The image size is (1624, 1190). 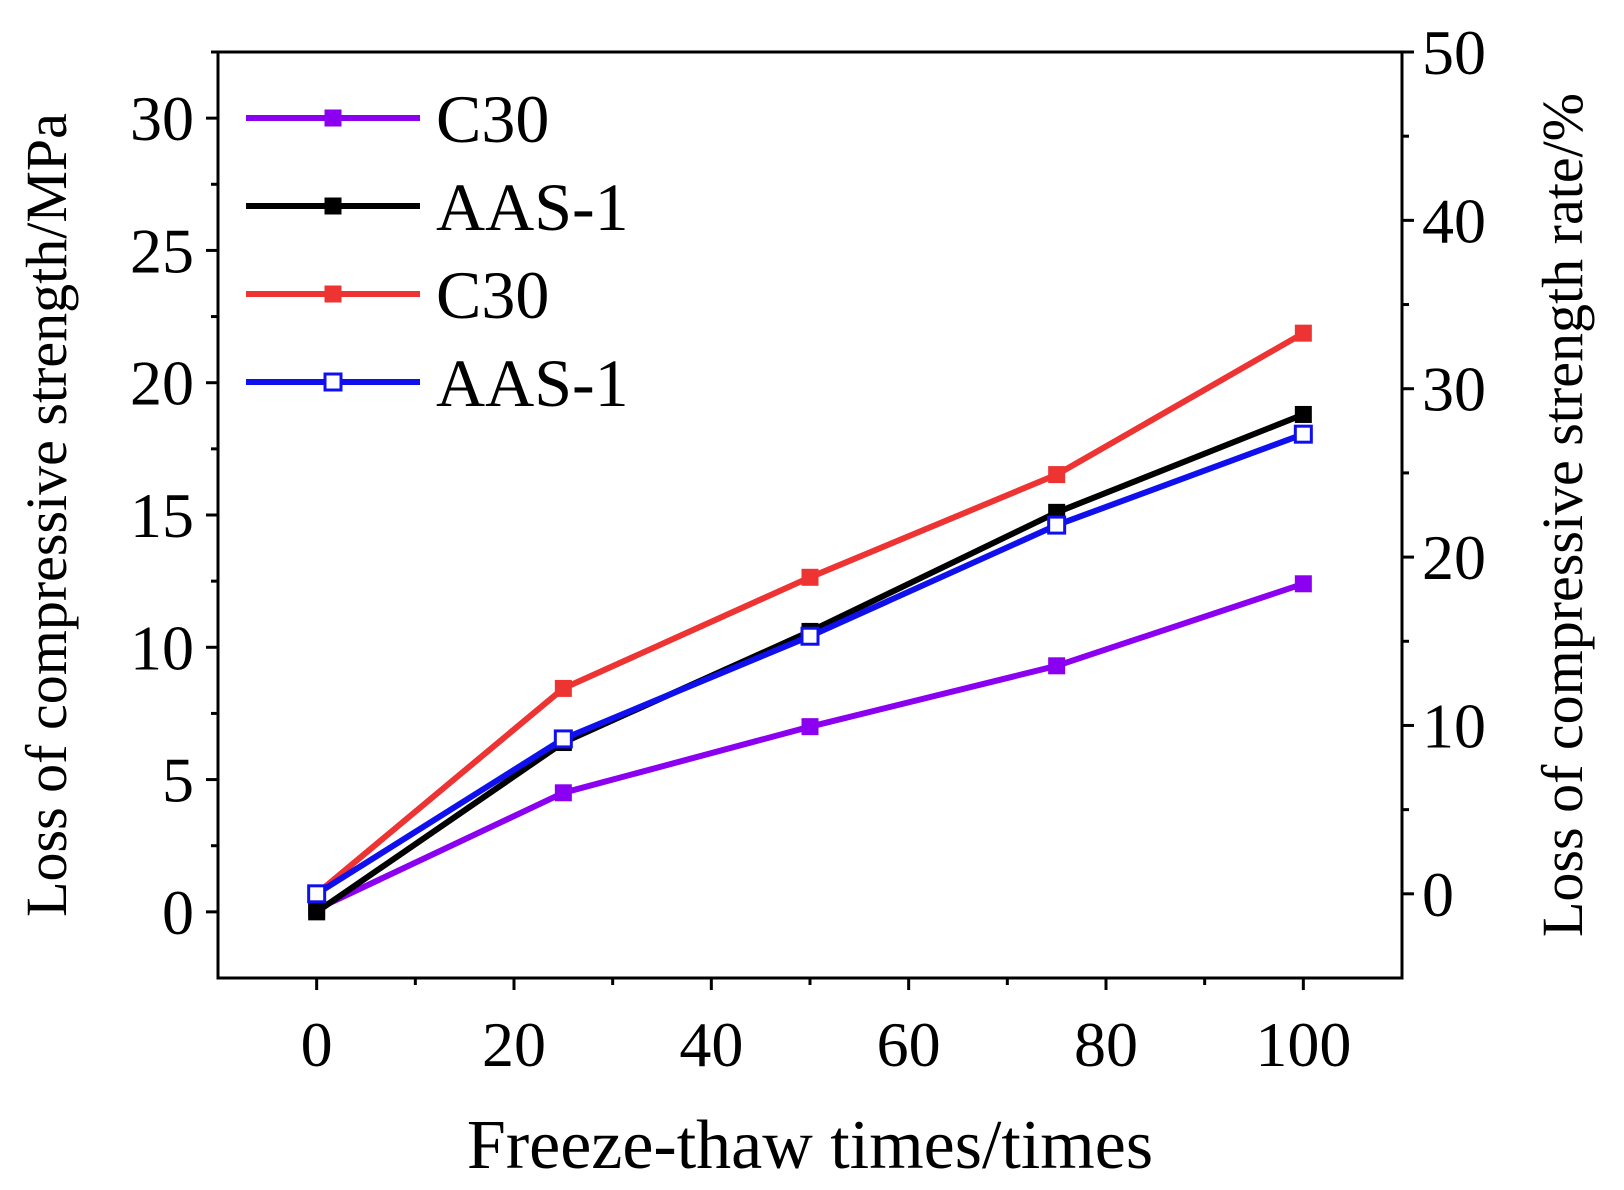 I want to click on x-tick-label-5: 100, so click(x=1303, y=1044).